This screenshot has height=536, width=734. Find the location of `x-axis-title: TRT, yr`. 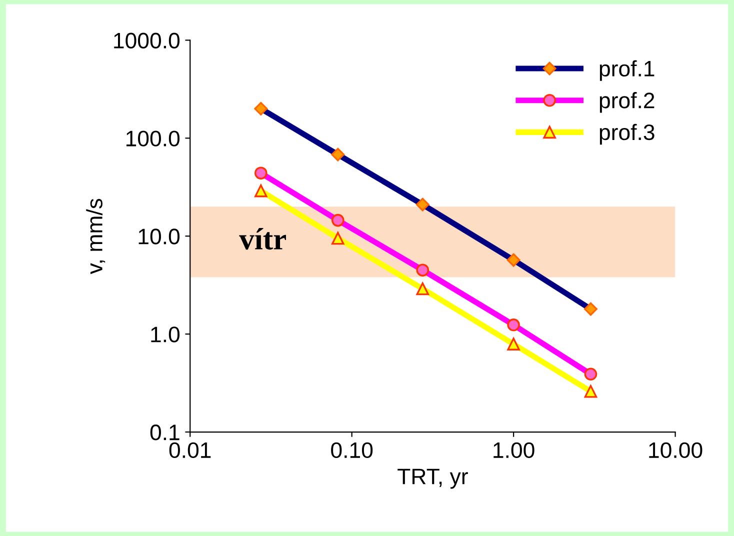

x-axis-title: TRT, yr is located at coordinates (433, 478).